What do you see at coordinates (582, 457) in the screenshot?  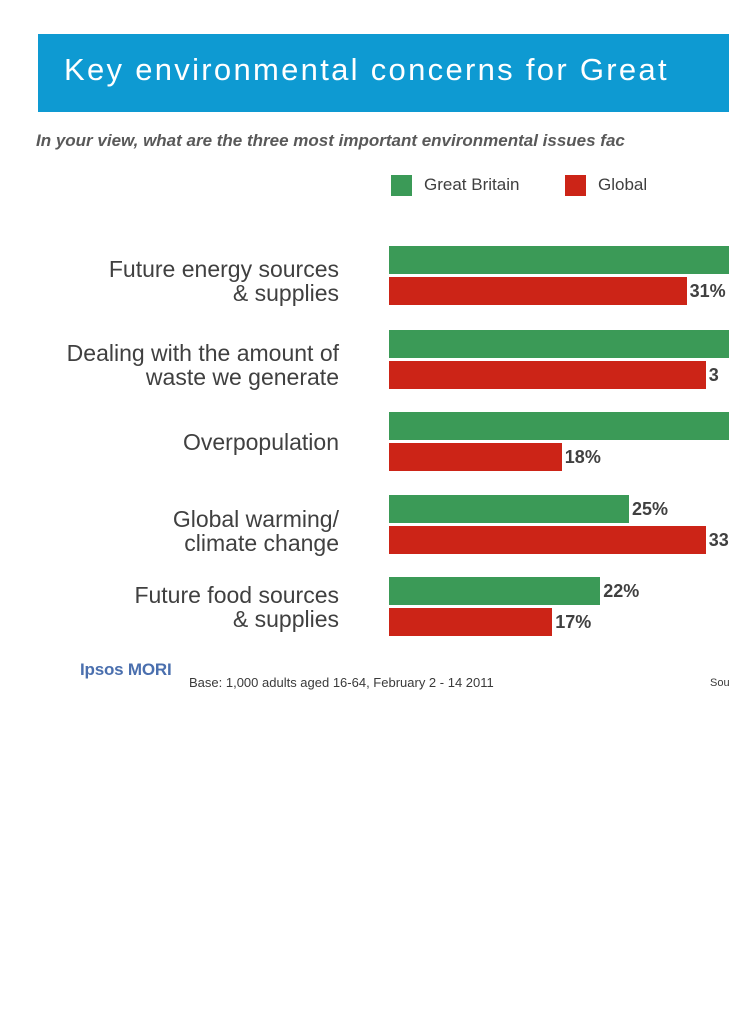 I see `value-label-global-overpopulation: 18%` at bounding box center [582, 457].